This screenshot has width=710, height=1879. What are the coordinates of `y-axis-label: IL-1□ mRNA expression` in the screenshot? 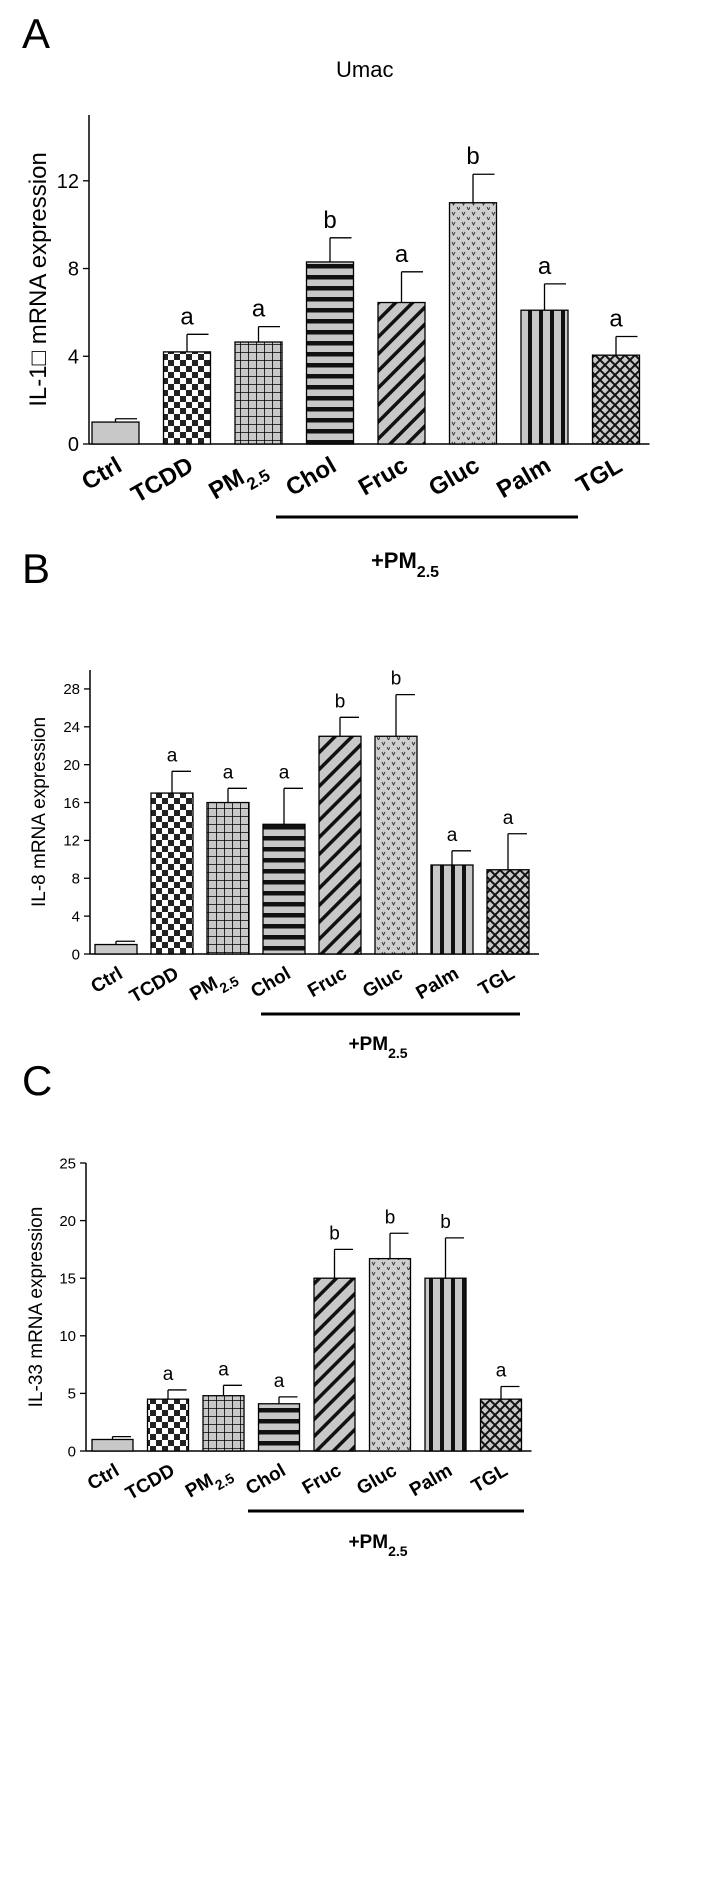 It's located at (38, 279).